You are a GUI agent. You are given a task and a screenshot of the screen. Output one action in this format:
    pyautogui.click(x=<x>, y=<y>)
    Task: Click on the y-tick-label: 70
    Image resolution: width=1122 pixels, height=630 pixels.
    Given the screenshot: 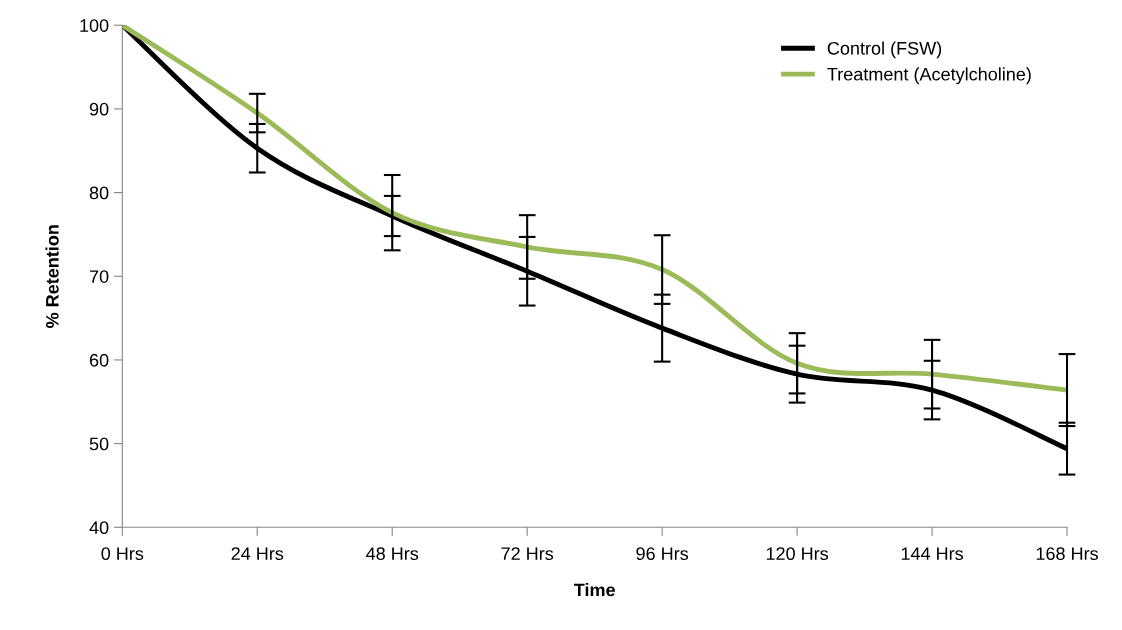 What is the action you would take?
    pyautogui.click(x=99, y=276)
    